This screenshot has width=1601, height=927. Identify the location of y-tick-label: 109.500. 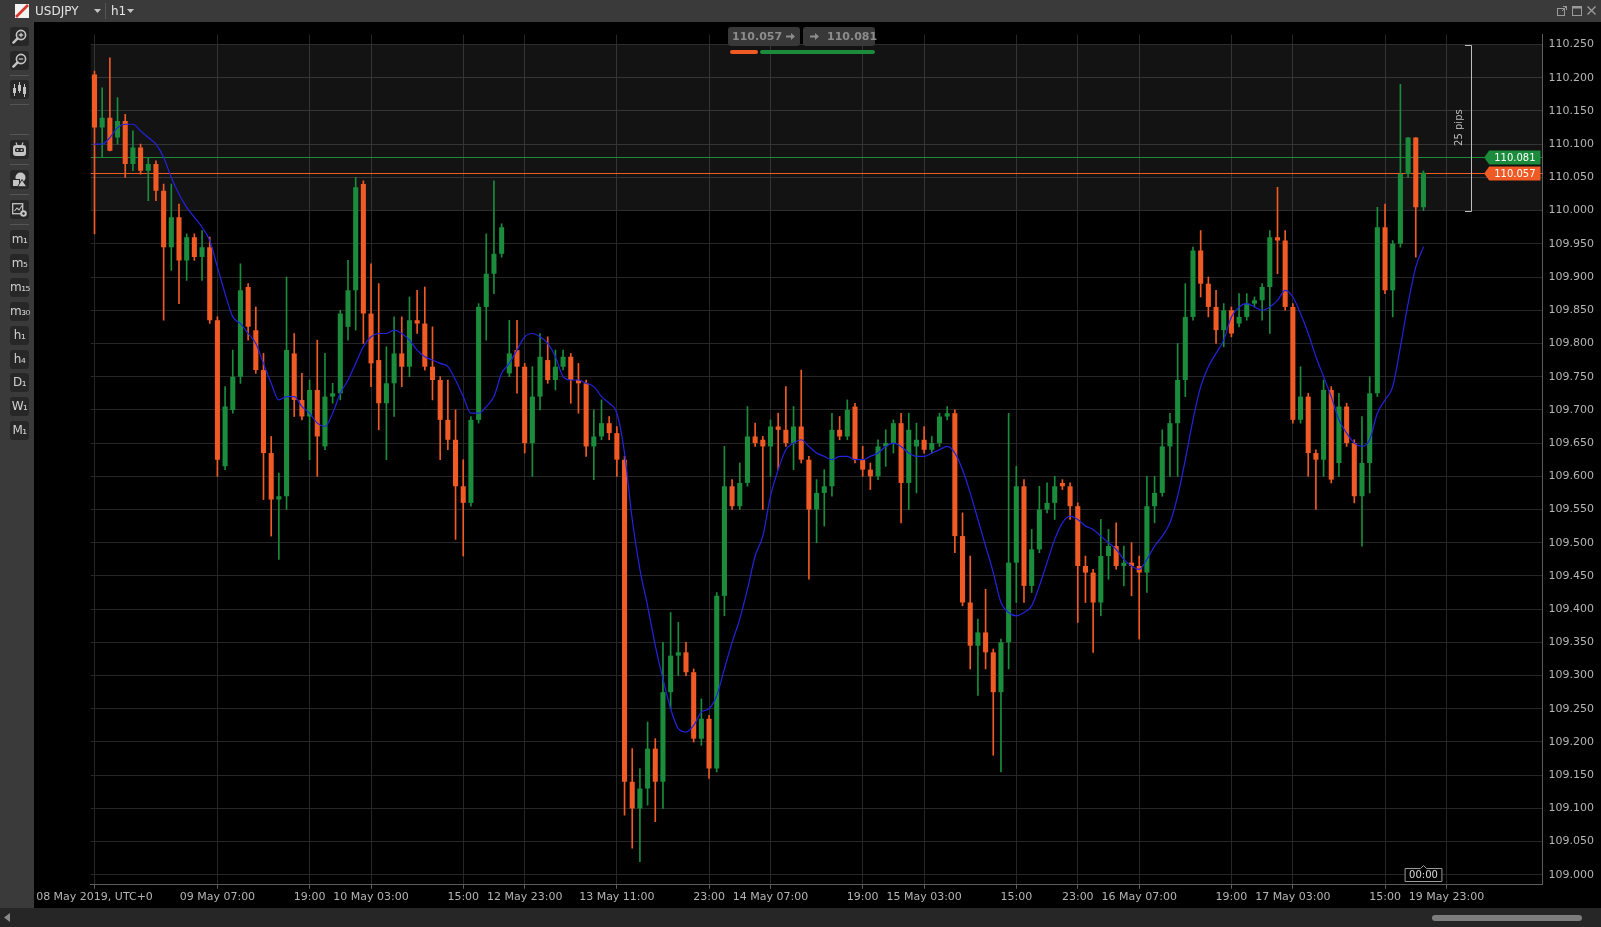
(1571, 542).